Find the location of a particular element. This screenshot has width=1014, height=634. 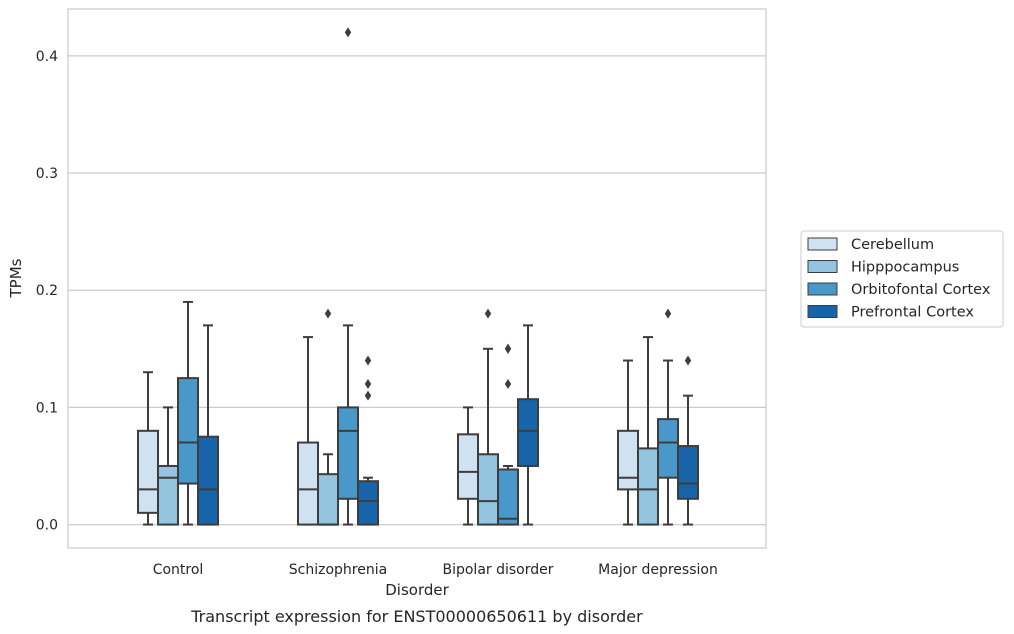

x-tick-label: Major depression is located at coordinates (658, 570).